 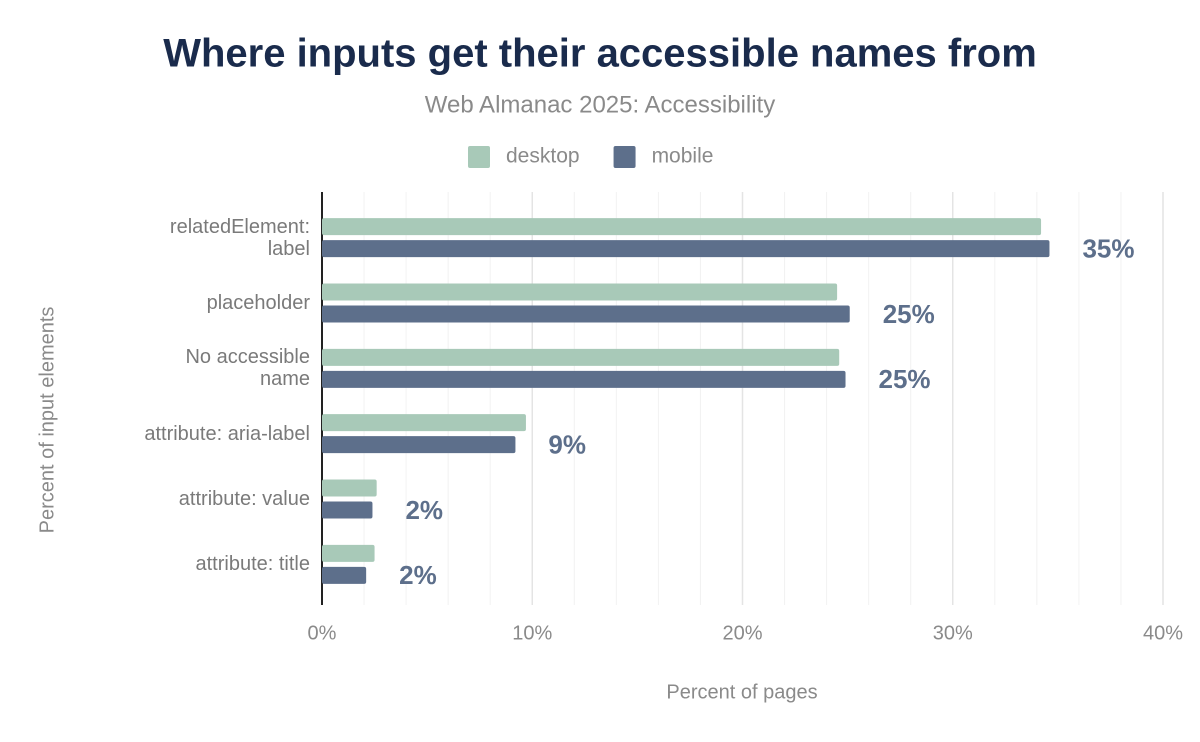 I want to click on x-tick-label: 40%, so click(x=1163, y=633).